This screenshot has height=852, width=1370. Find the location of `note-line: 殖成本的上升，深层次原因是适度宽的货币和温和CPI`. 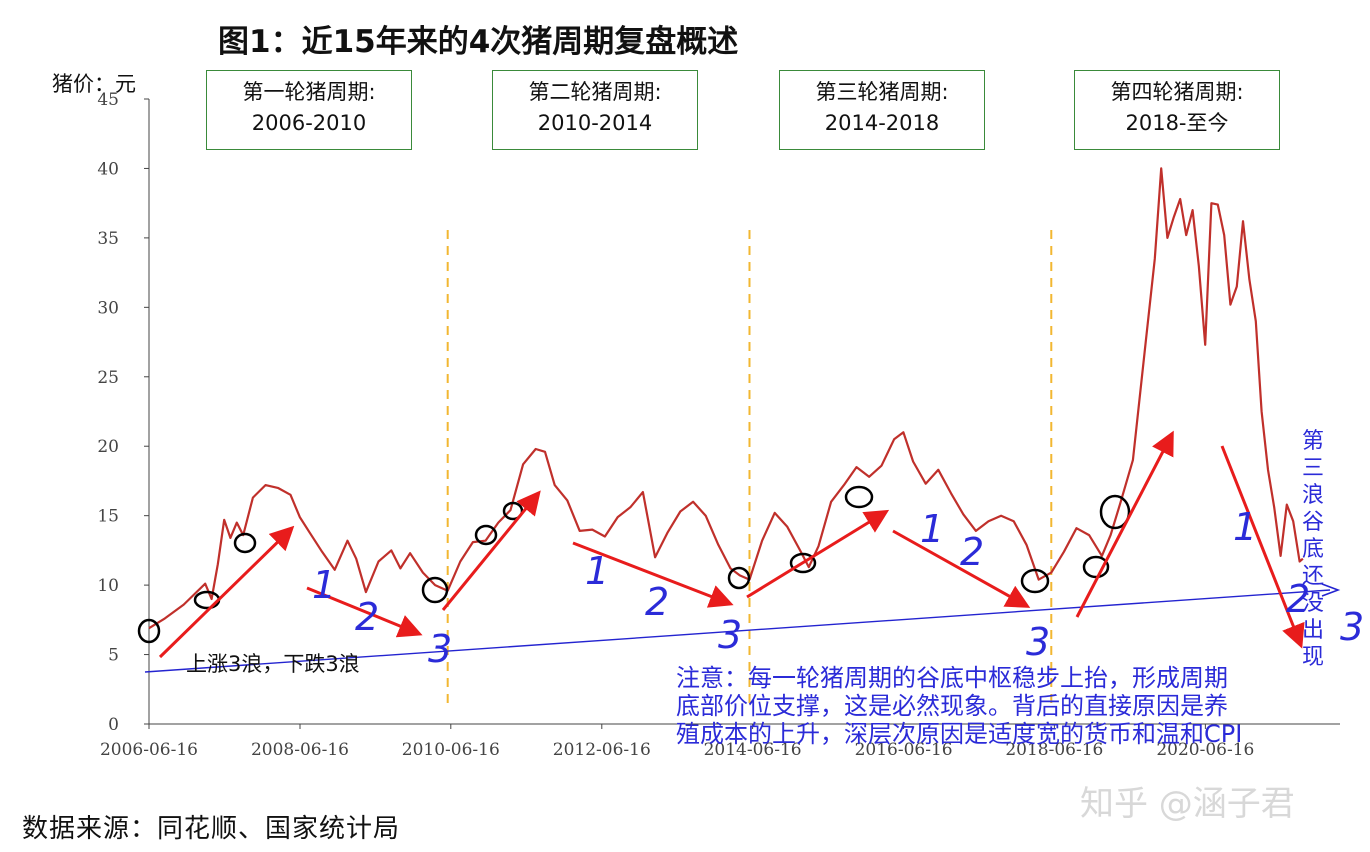

note-line: 殖成本的上升，深层次原因是适度宽的货币和温和CPI is located at coordinates (959, 734).